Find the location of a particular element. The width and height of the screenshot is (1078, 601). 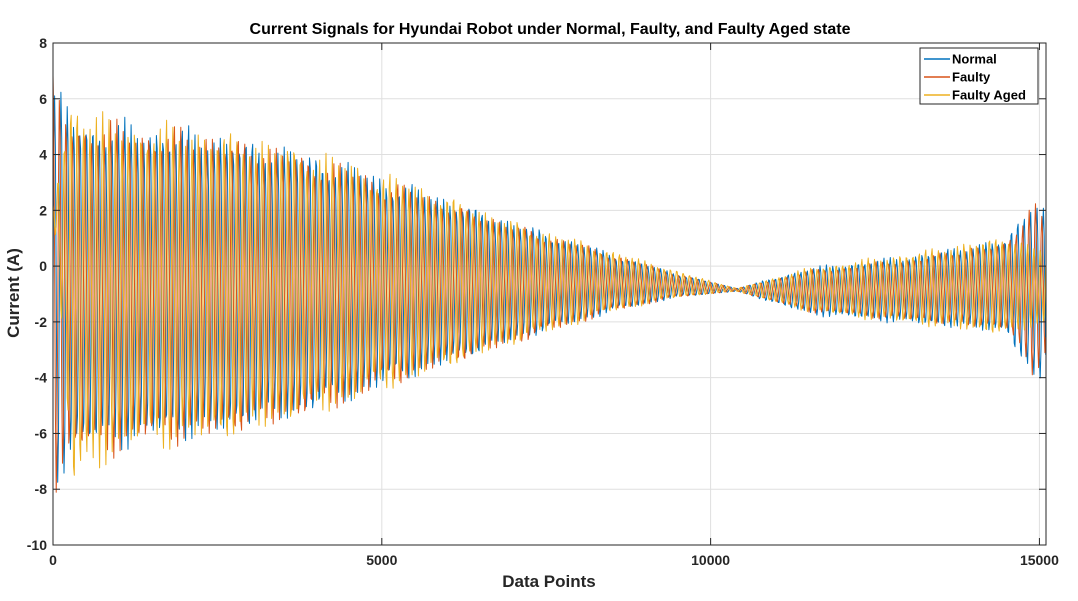

y-tick-label: -4 is located at coordinates (41, 378).